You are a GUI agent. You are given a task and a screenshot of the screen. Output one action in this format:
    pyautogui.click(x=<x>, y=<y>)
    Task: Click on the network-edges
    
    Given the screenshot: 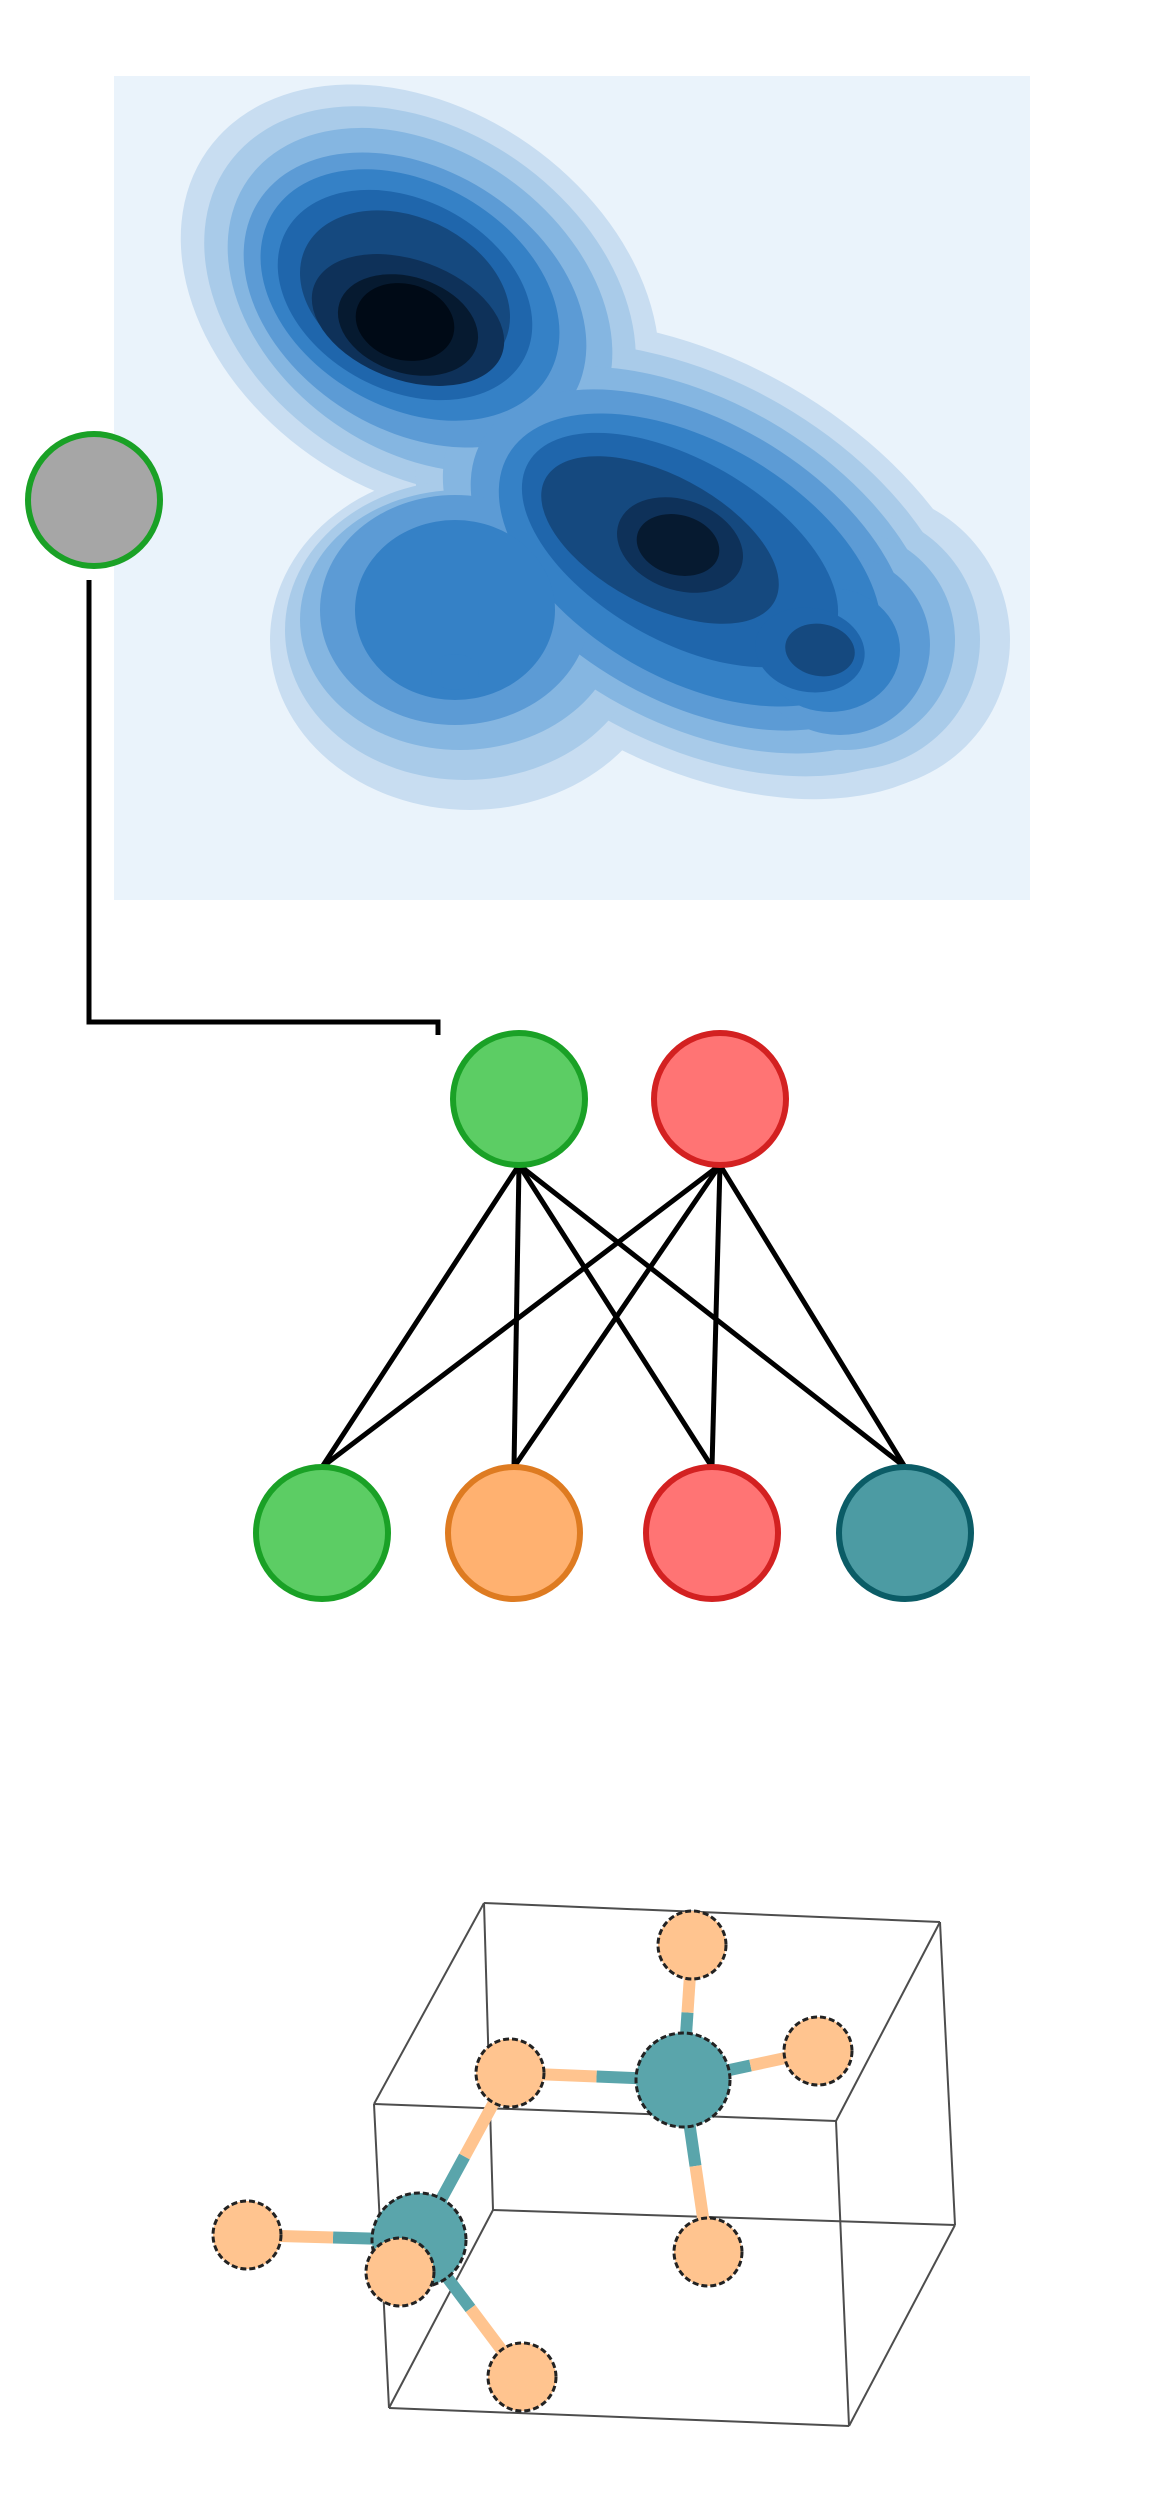 What is the action you would take?
    pyautogui.click(x=613, y=1316)
    